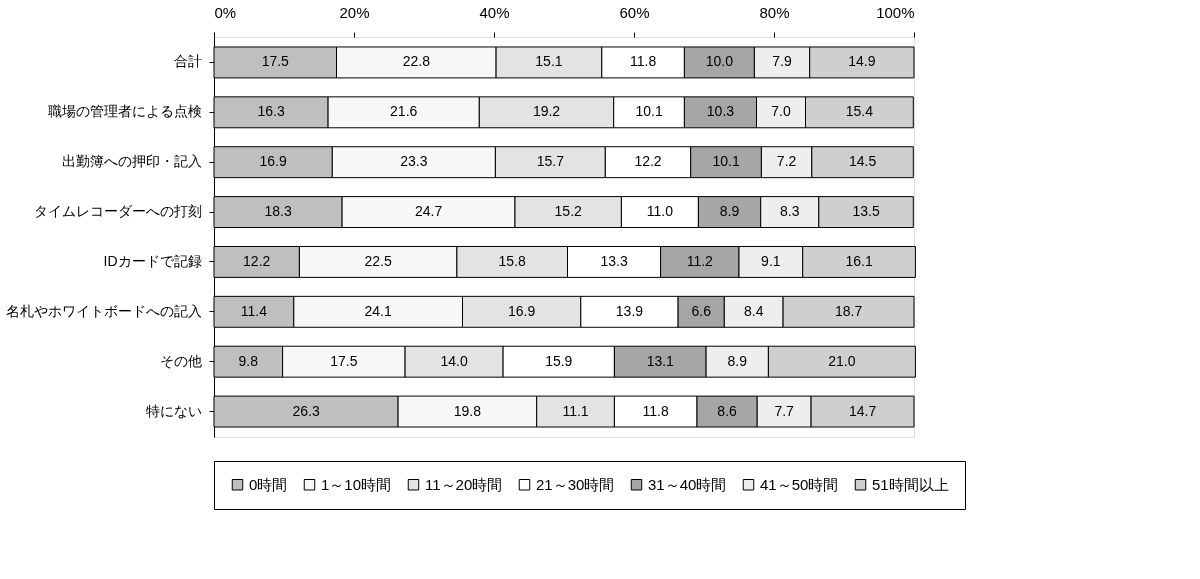 The image size is (1200, 579). Describe the element at coordinates (378, 310) in the screenshot. I see `data-label: 24.1` at that location.